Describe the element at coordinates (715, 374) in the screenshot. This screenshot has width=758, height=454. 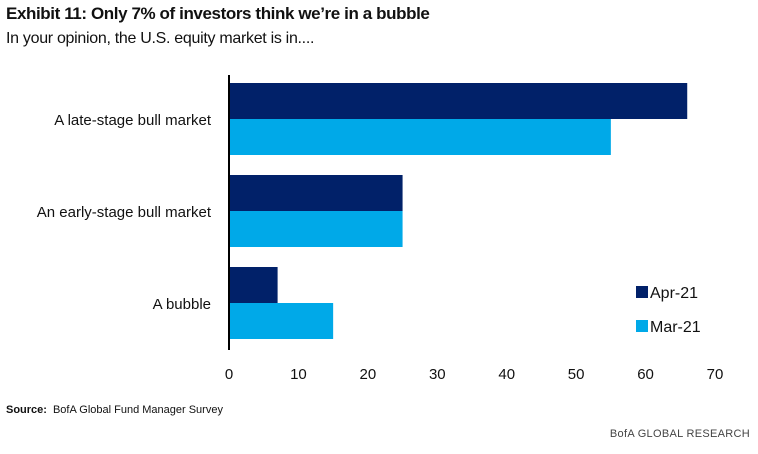
I see `x-tick-label: 70` at that location.